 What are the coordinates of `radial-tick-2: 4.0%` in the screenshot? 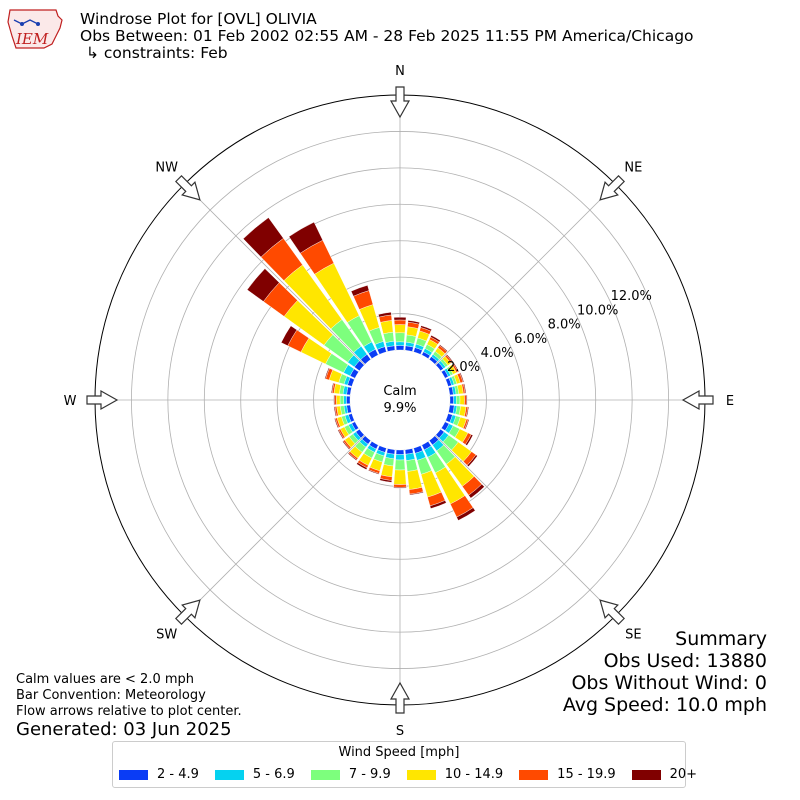 It's located at (497, 353).